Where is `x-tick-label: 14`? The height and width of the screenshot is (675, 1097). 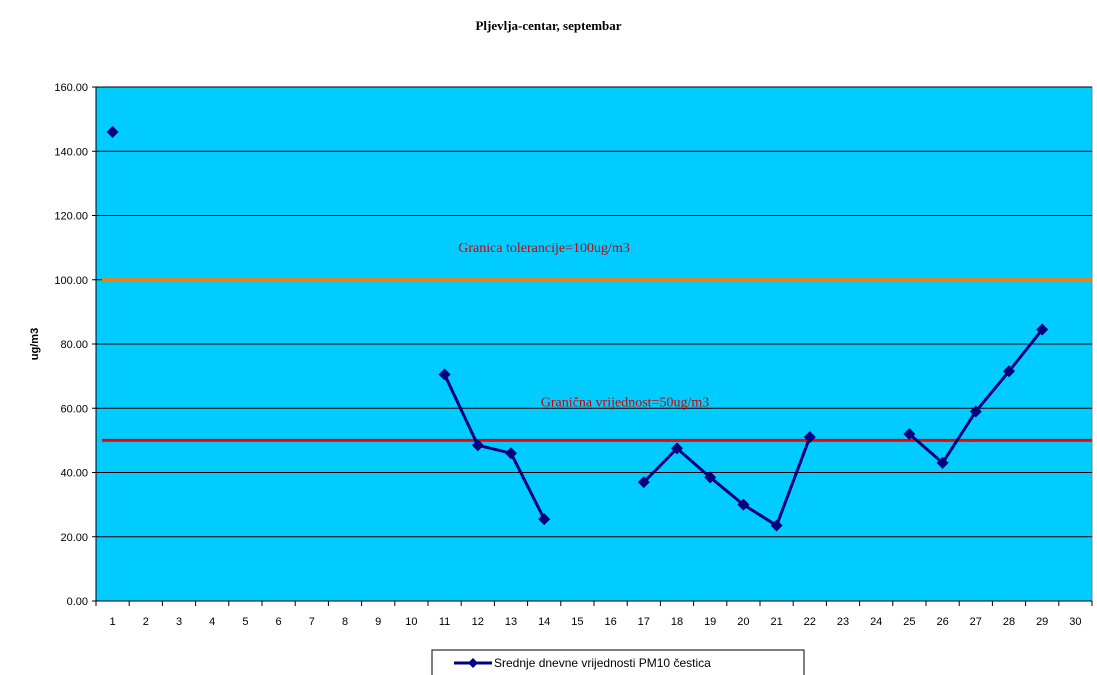
x-tick-label: 14 is located at coordinates (544, 622).